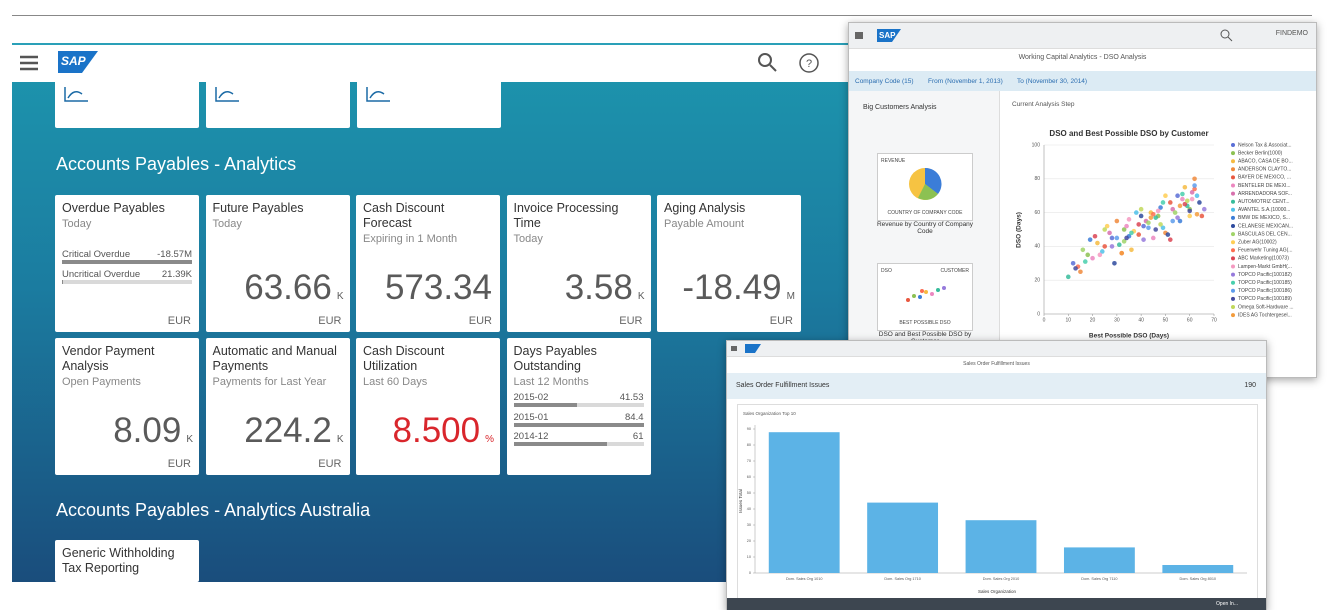 This screenshot has height=610, width=1331. What do you see at coordinates (438, 287) in the screenshot?
I see `kpi-value: 573.34` at bounding box center [438, 287].